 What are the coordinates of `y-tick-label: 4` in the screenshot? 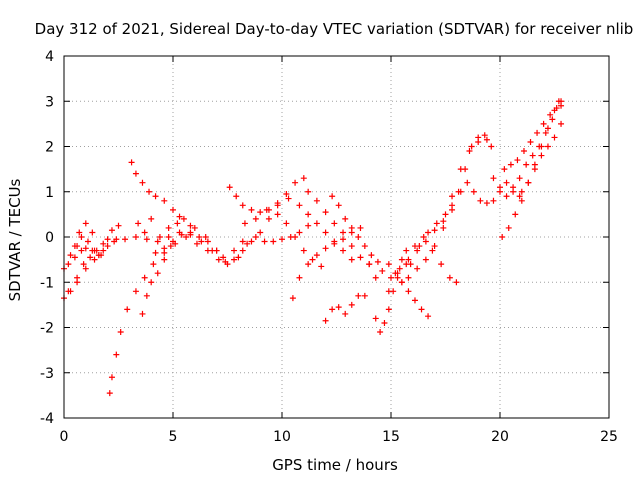 It's located at (49, 57).